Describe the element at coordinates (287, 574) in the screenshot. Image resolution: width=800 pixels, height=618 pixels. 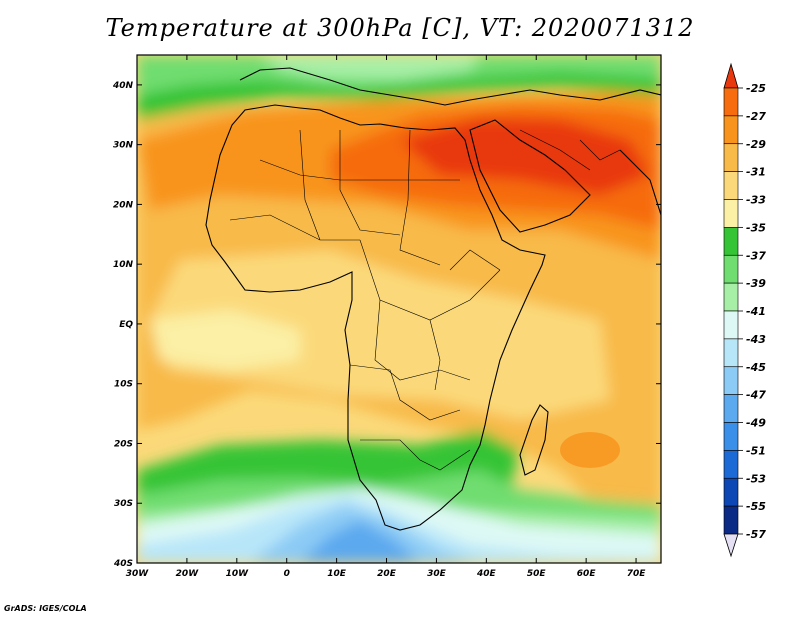
I see `lon-tick-label: 0` at that location.